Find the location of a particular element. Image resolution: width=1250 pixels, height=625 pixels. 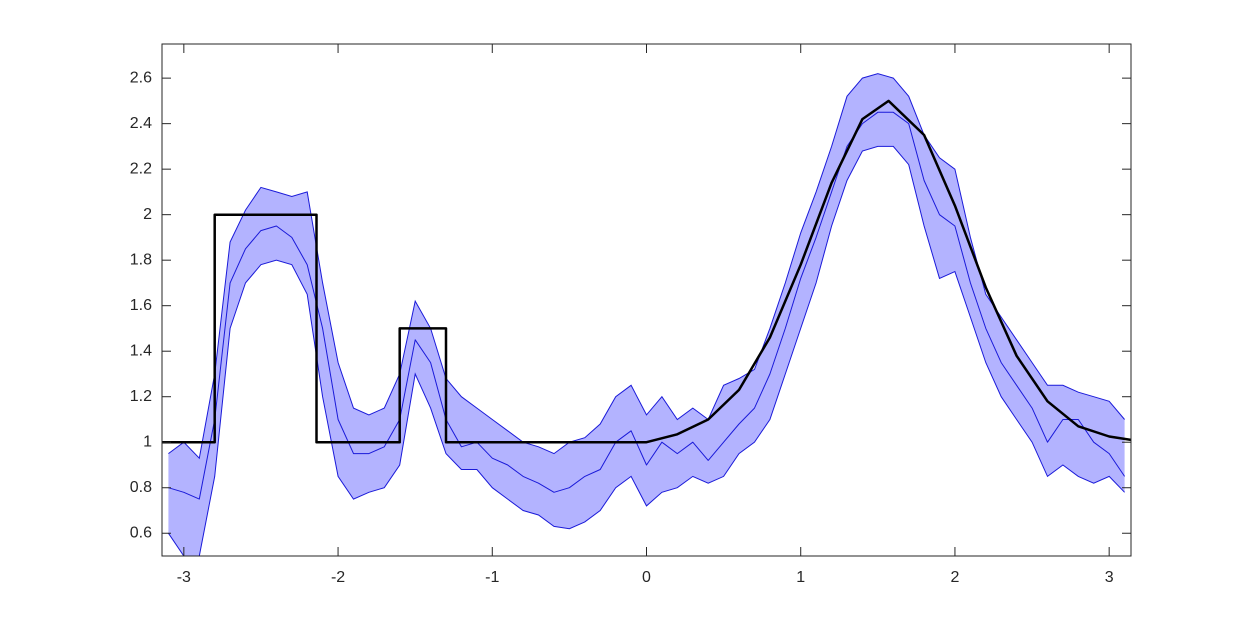

x-tick-label: 2 is located at coordinates (954, 577).